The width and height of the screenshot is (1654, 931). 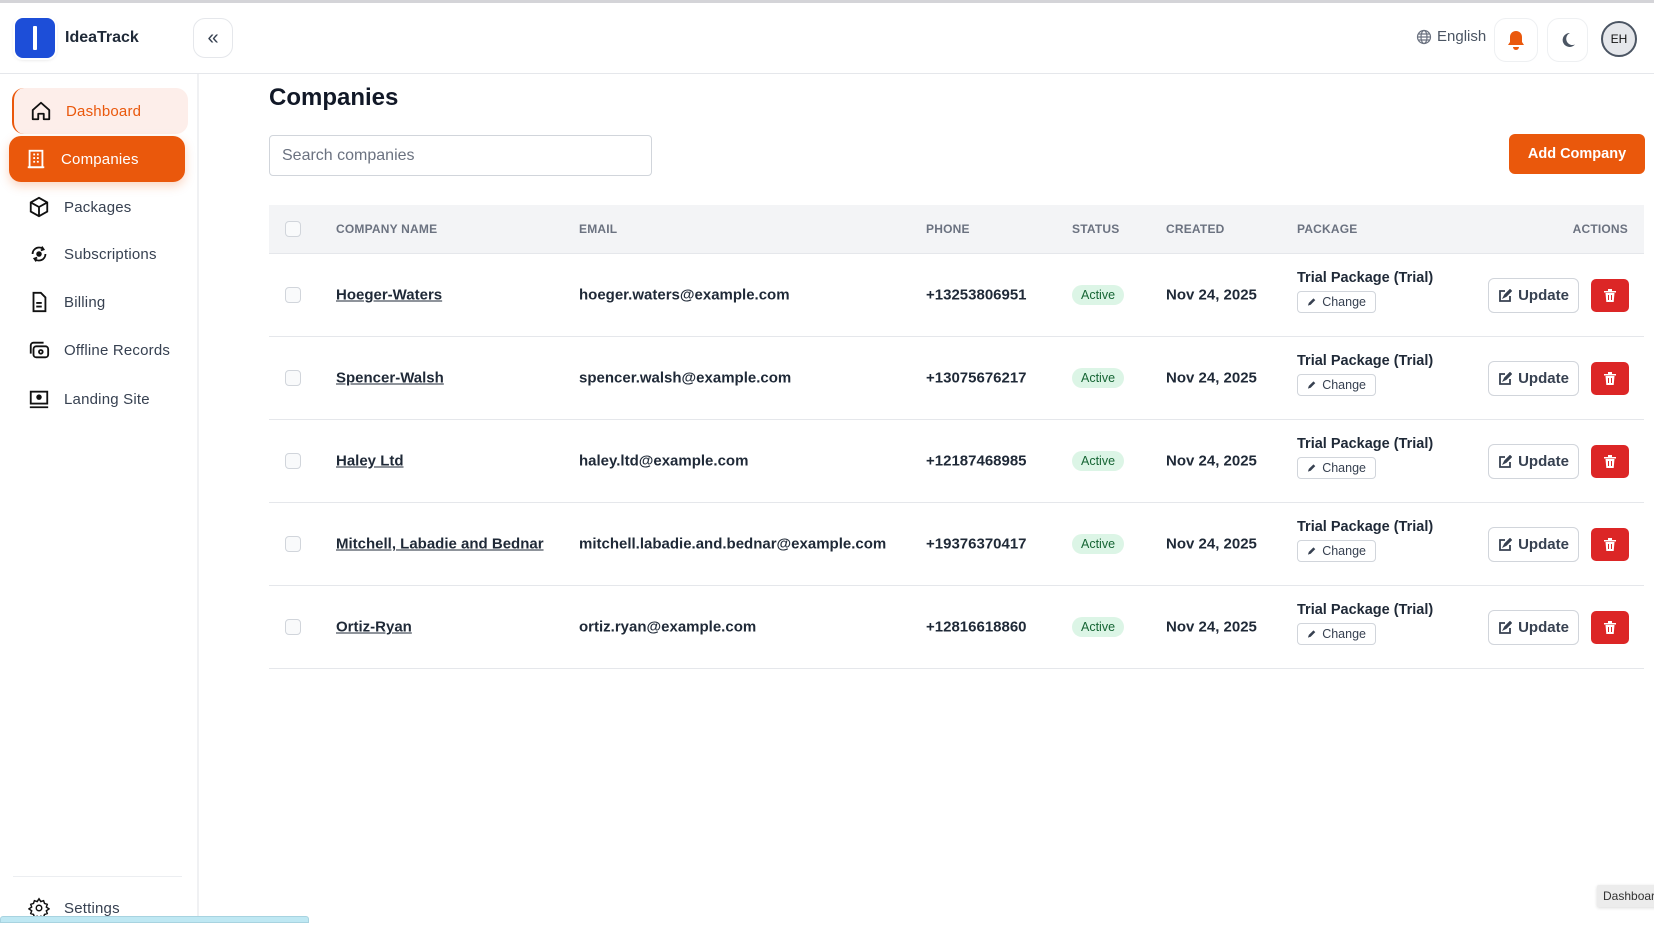 I want to click on sidebar-item-dashboard: Dashboard, so click(x=100, y=111).